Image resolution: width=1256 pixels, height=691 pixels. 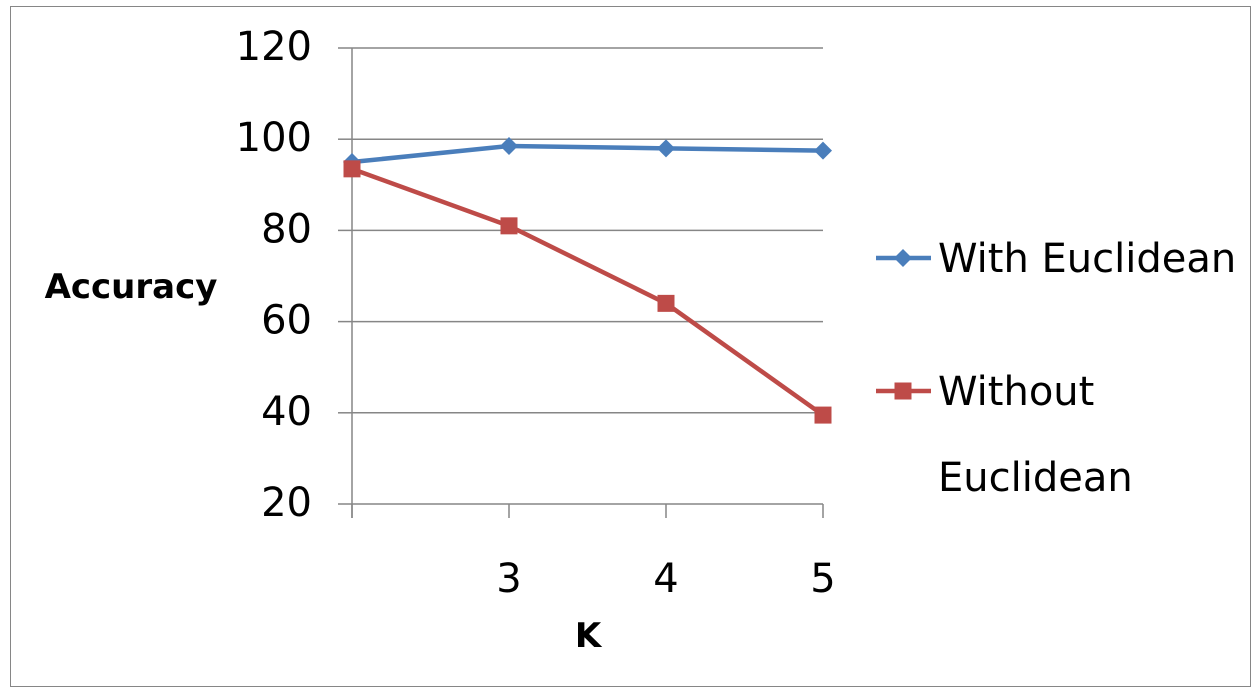 I want to click on y-tick-label: 120, so click(x=274, y=47).